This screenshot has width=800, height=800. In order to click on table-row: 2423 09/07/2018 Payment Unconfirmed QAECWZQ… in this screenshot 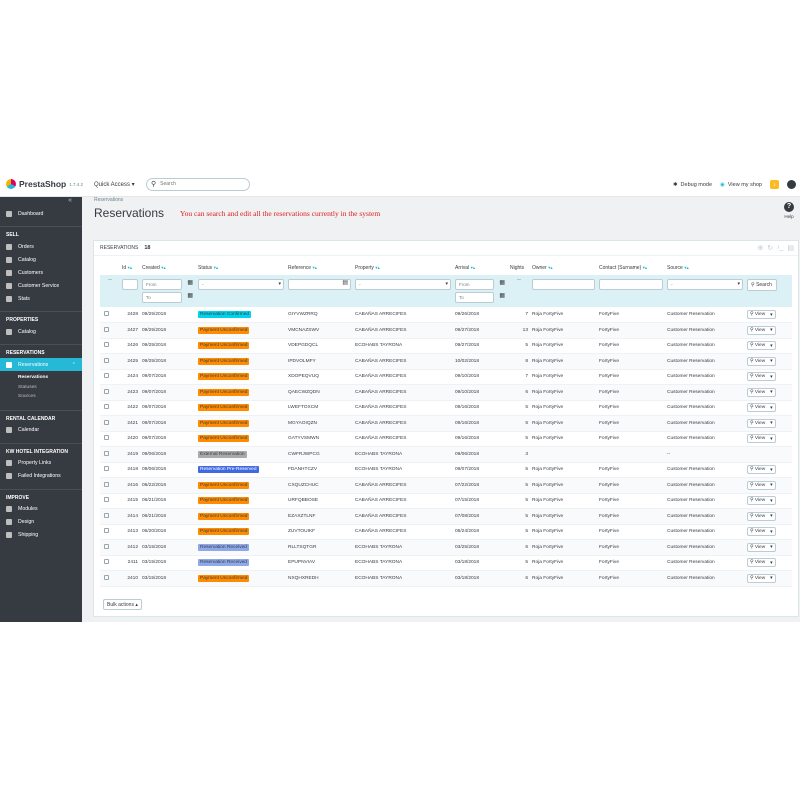, I will do `click(446, 392)`.